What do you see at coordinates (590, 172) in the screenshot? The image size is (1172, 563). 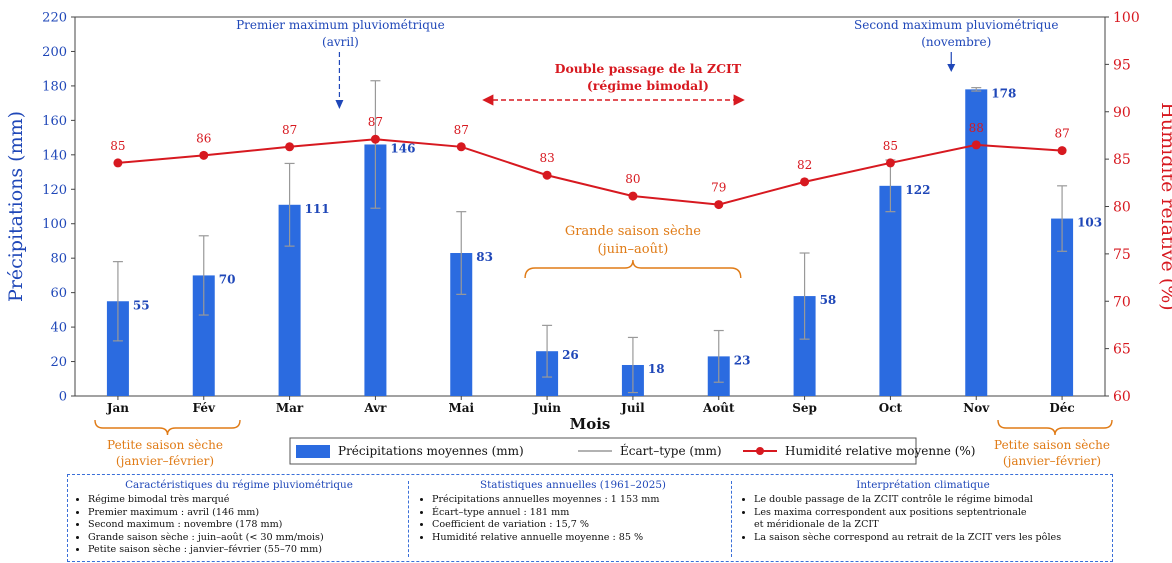 I see `humidity-line` at bounding box center [590, 172].